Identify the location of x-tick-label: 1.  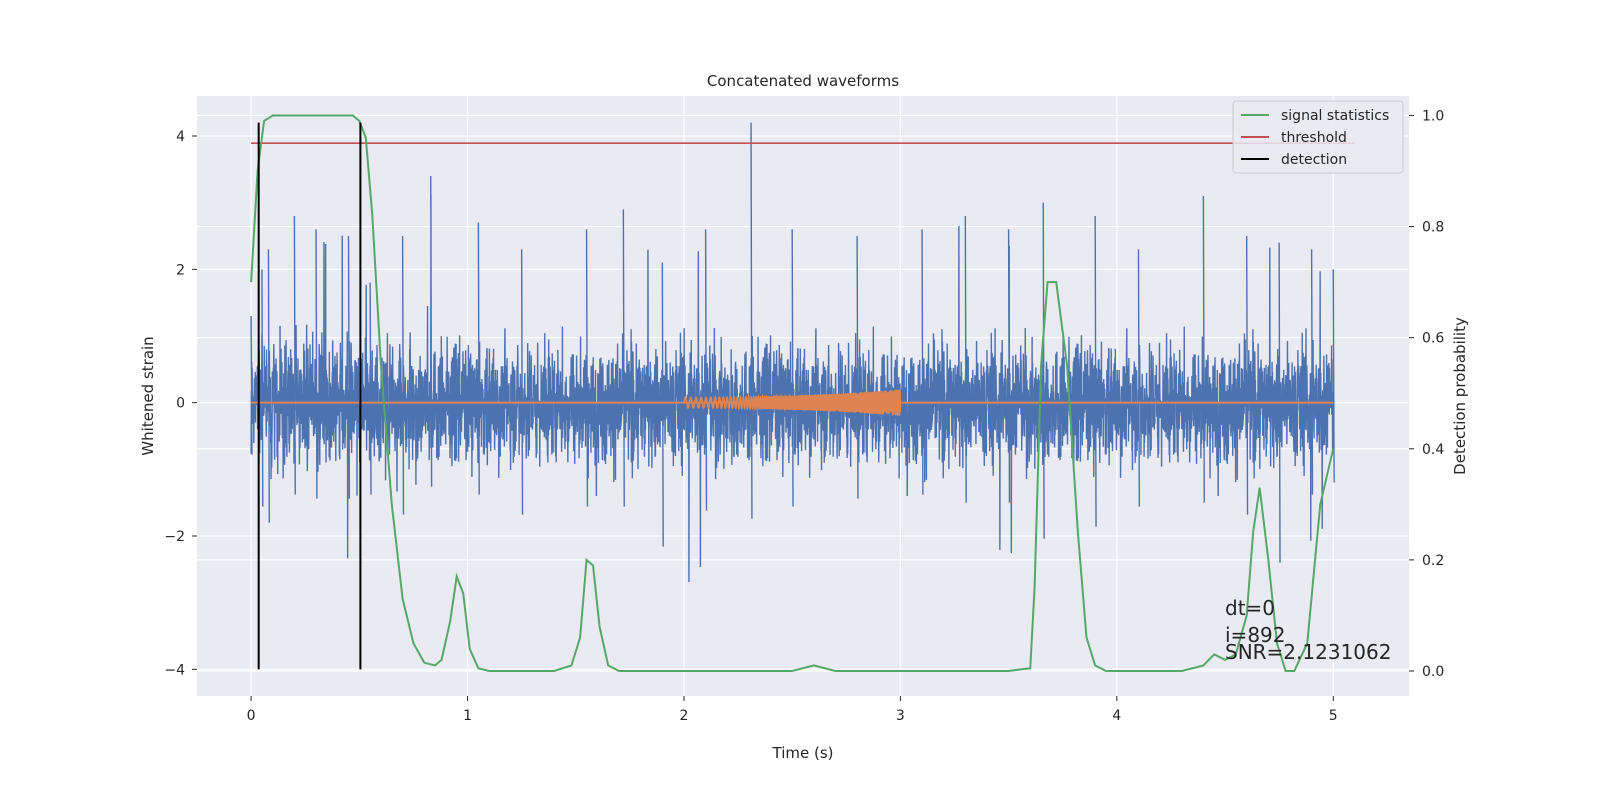
(467, 716).